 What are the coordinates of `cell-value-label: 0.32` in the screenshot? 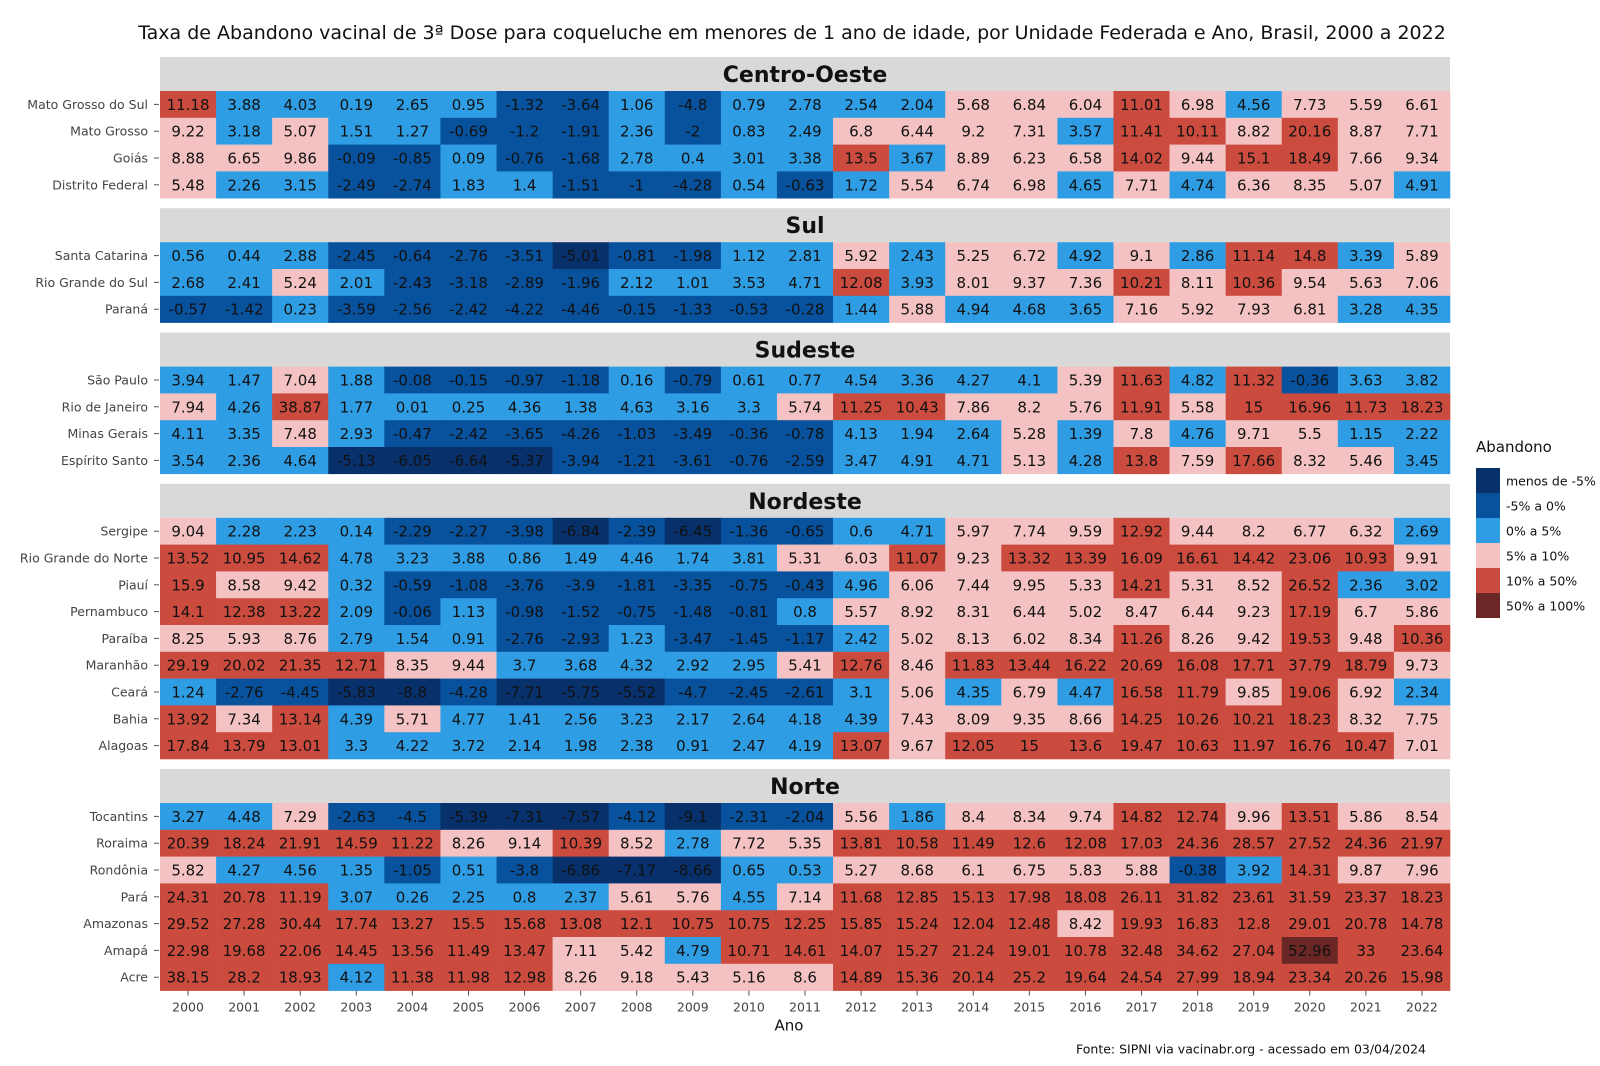 It's located at (356, 585).